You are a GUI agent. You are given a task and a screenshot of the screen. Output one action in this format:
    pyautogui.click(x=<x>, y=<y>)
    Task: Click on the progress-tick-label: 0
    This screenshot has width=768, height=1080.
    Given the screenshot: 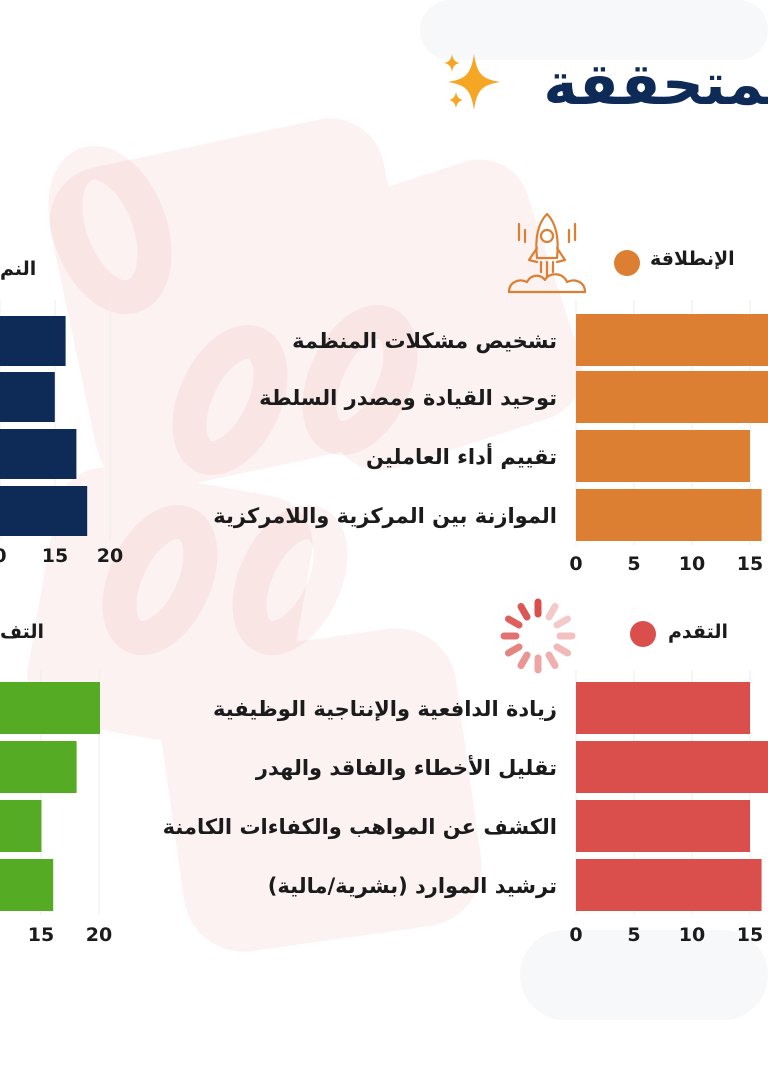 What is the action you would take?
    pyautogui.click(x=575, y=935)
    